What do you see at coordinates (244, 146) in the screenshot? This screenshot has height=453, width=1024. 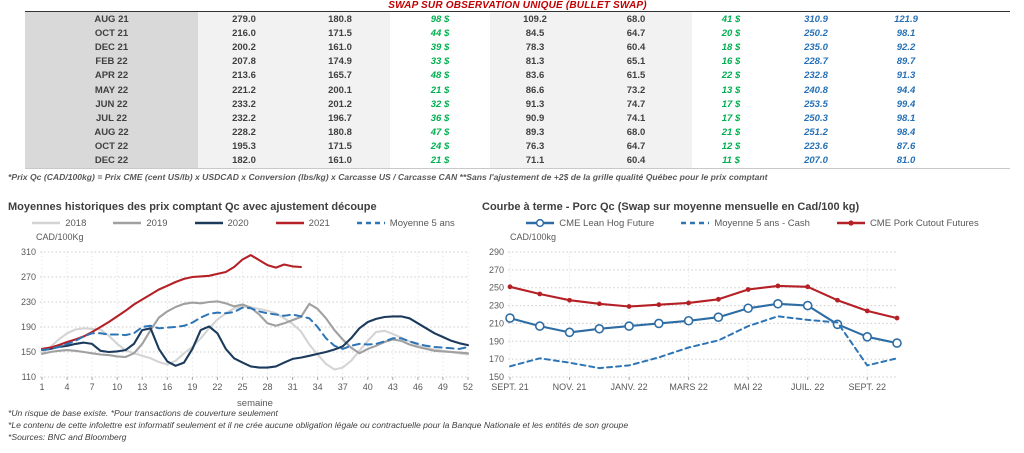 I see `value-cell: 195.3` at bounding box center [244, 146].